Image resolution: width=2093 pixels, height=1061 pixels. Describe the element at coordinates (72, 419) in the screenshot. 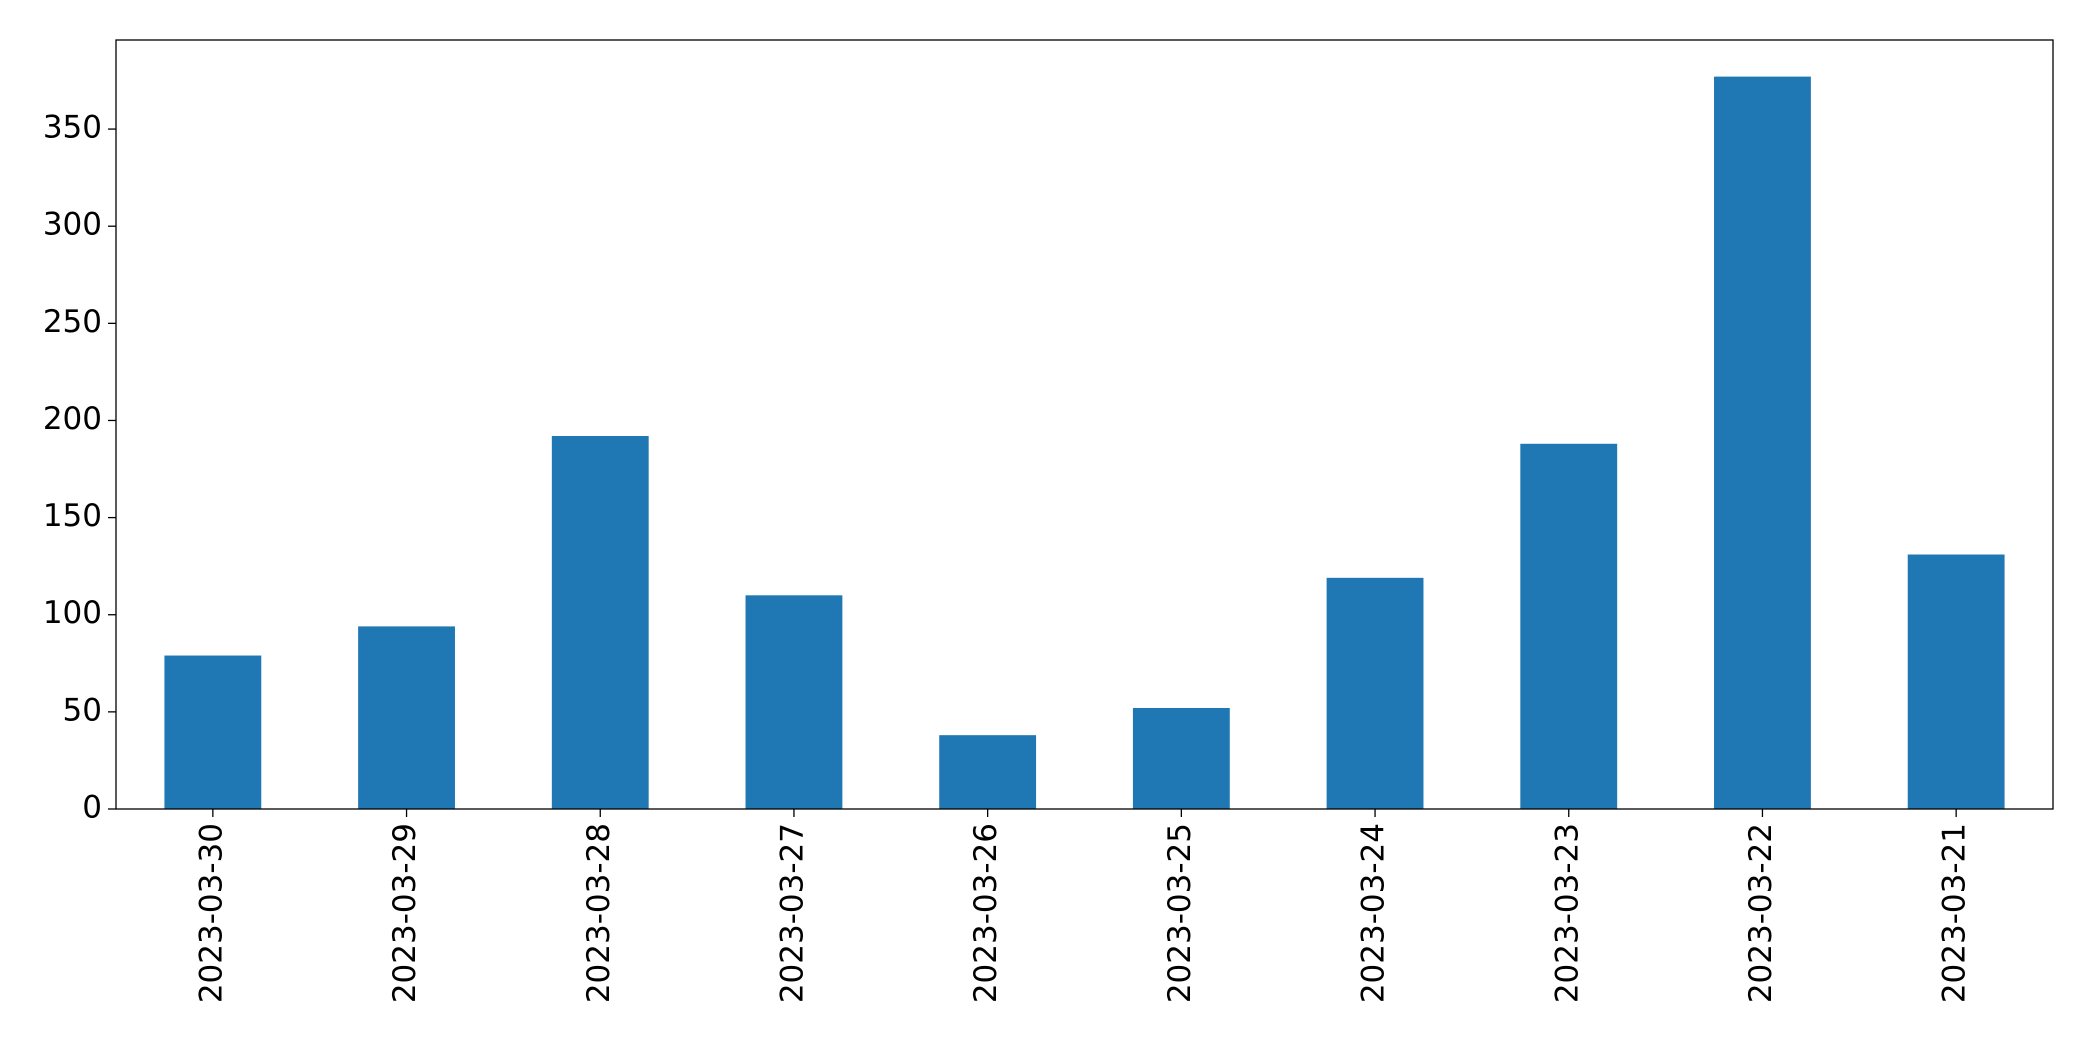

I see `y-tick-label: 200` at that location.